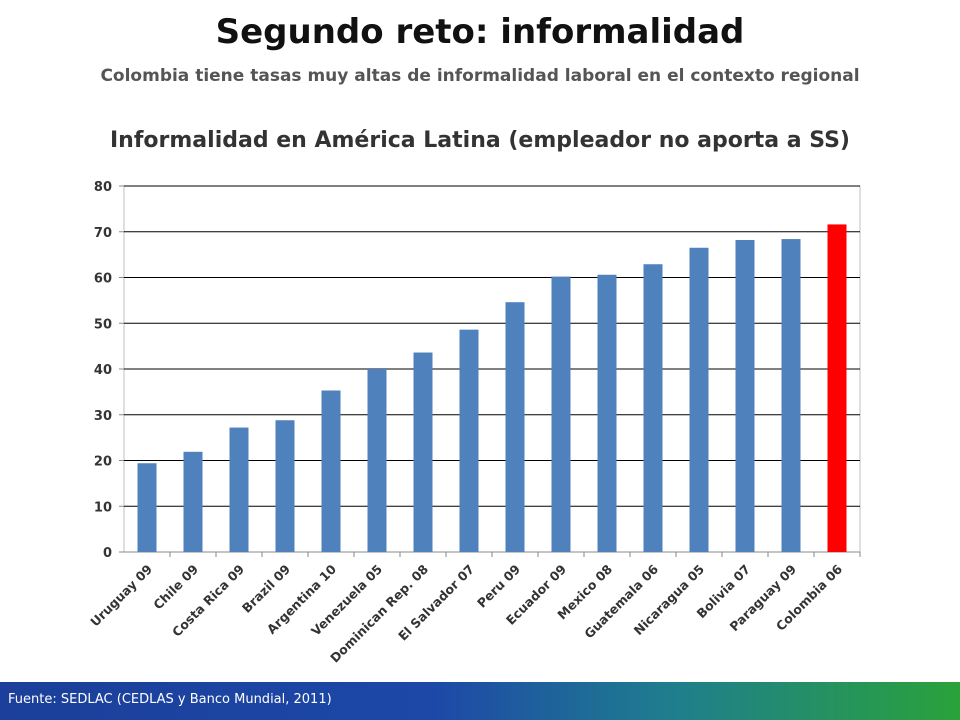 This screenshot has height=720, width=960. Describe the element at coordinates (103, 233) in the screenshot. I see `y-tick-label: 70` at that location.